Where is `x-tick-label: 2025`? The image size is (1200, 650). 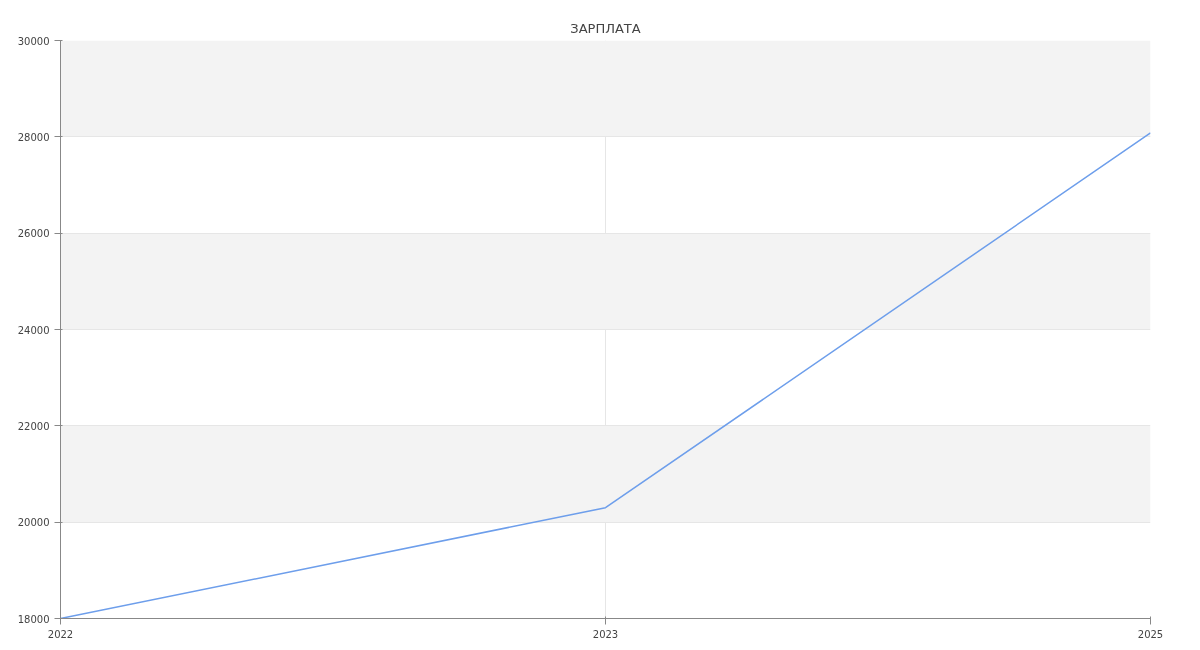
x-tick-label: 2025 is located at coordinates (1150, 634).